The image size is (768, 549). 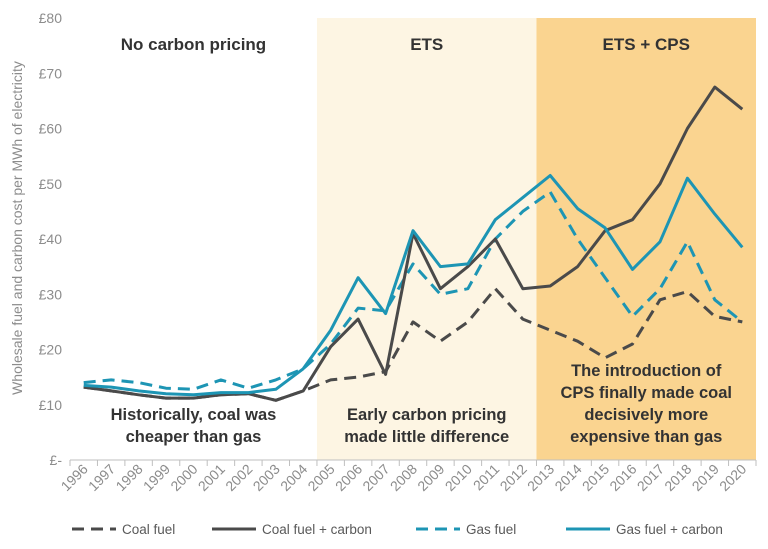 I want to click on x-tick-label-1996: 1996, so click(x=73, y=477).